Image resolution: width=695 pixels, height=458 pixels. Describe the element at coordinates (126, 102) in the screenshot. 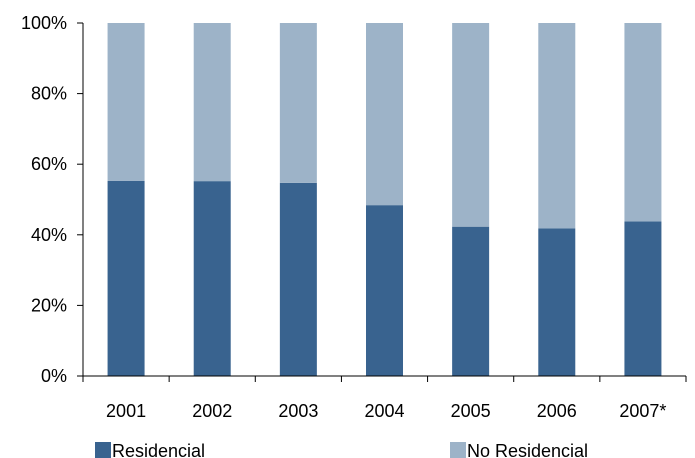

I see `bar-no-residencial-2001` at that location.